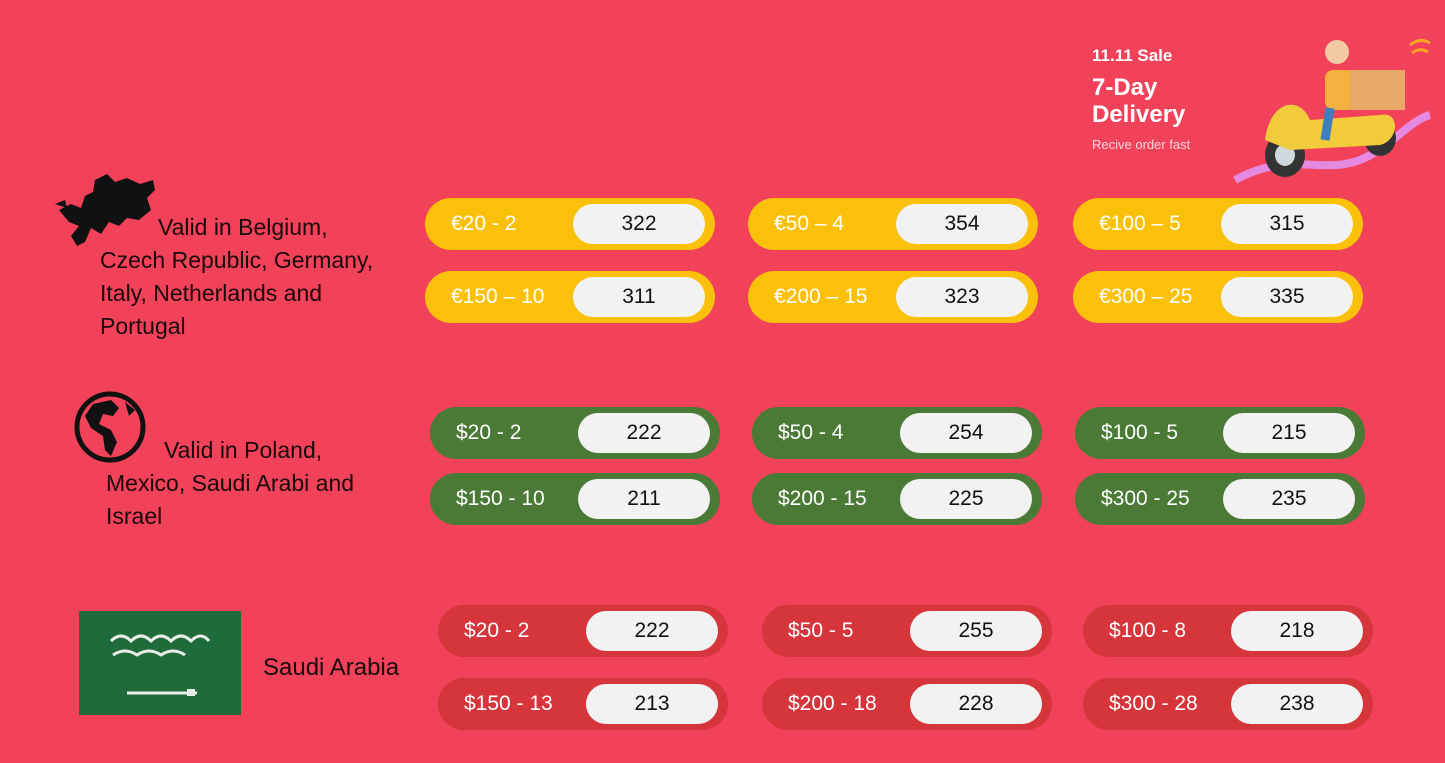 This screenshot has height=763, width=1445. What do you see at coordinates (1332, 111) in the screenshot?
I see `delivery-scooter-icon` at bounding box center [1332, 111].